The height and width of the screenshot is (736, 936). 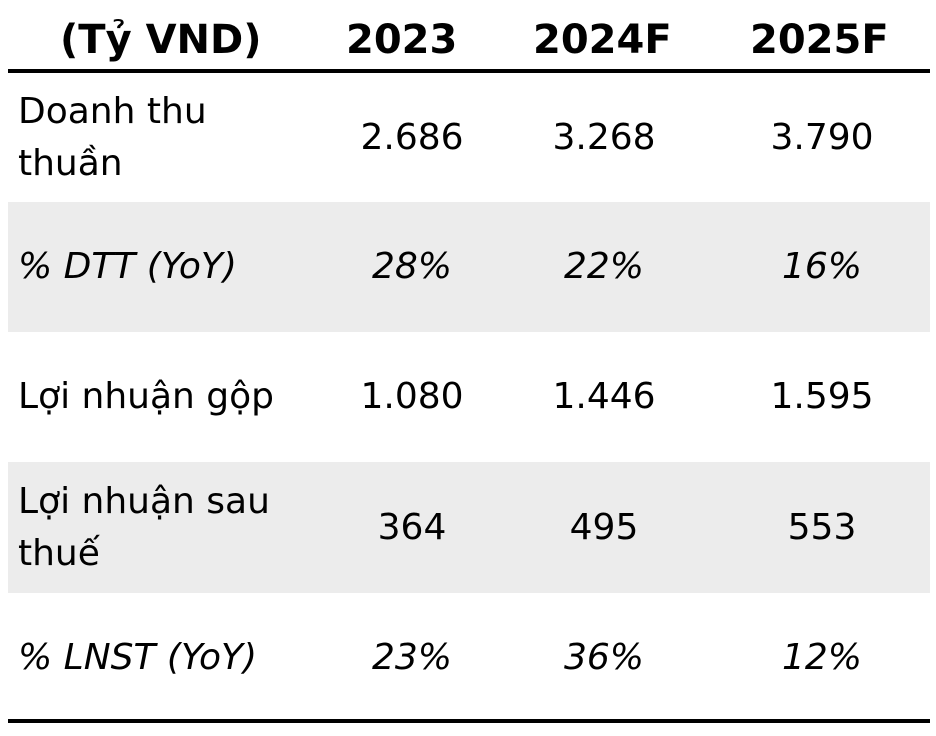 I want to click on row-label: % DTT (YoY), so click(x=127, y=266).